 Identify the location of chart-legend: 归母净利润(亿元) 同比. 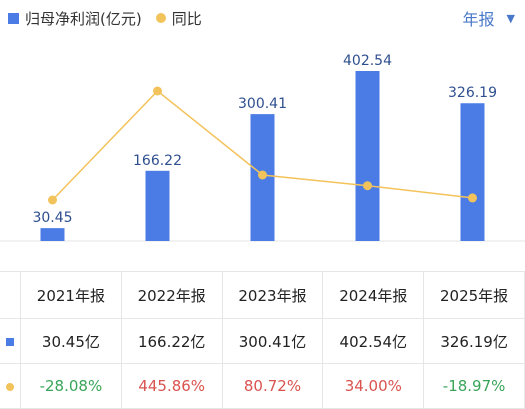
(105, 18).